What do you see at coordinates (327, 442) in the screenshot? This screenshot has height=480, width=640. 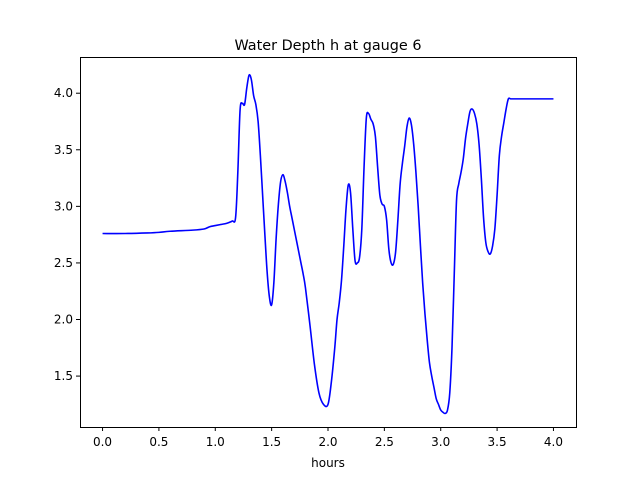 I see `x-tick-label: 2.0` at bounding box center [327, 442].